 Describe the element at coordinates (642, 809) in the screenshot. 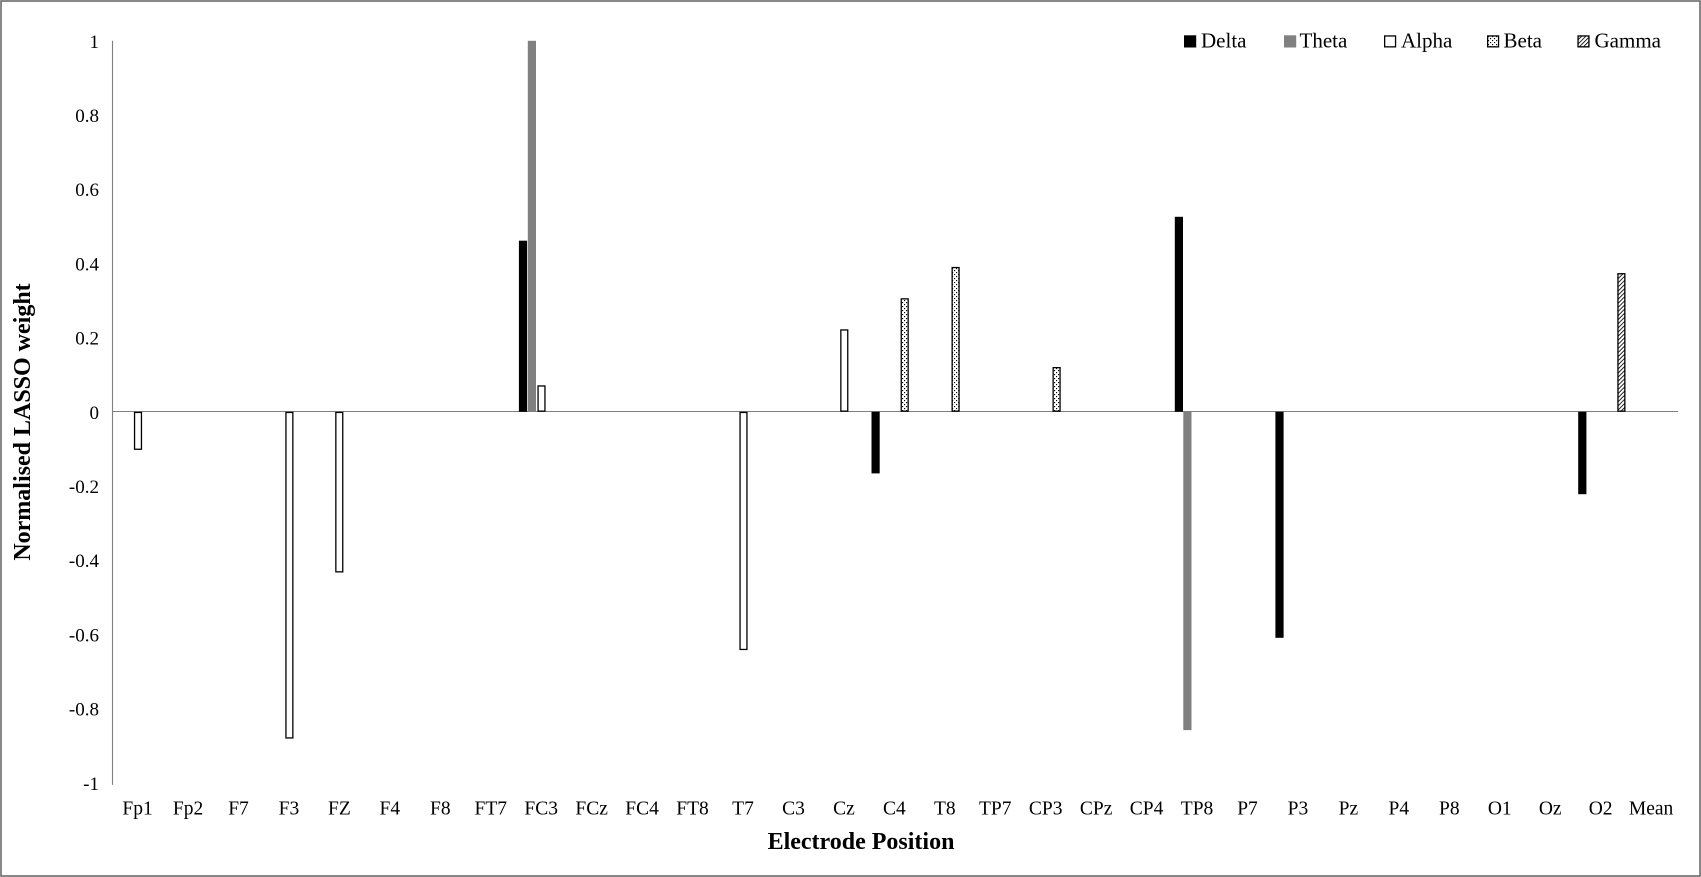

I see `svg-text: FC4` at that location.